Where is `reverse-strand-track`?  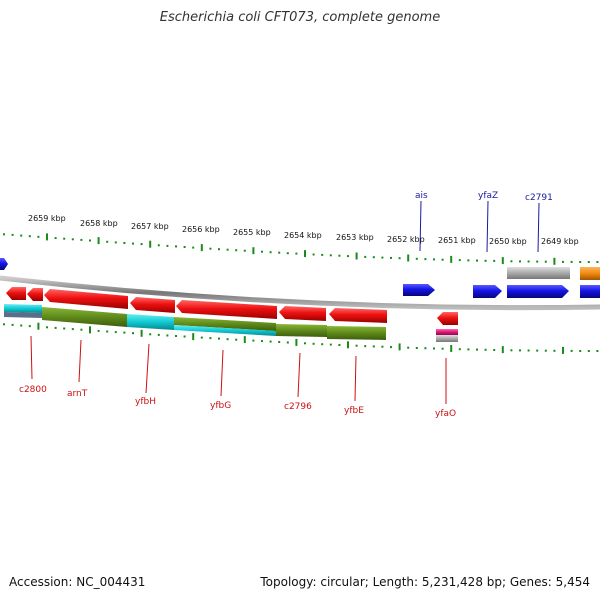 reverse-strand-track is located at coordinates (232, 306).